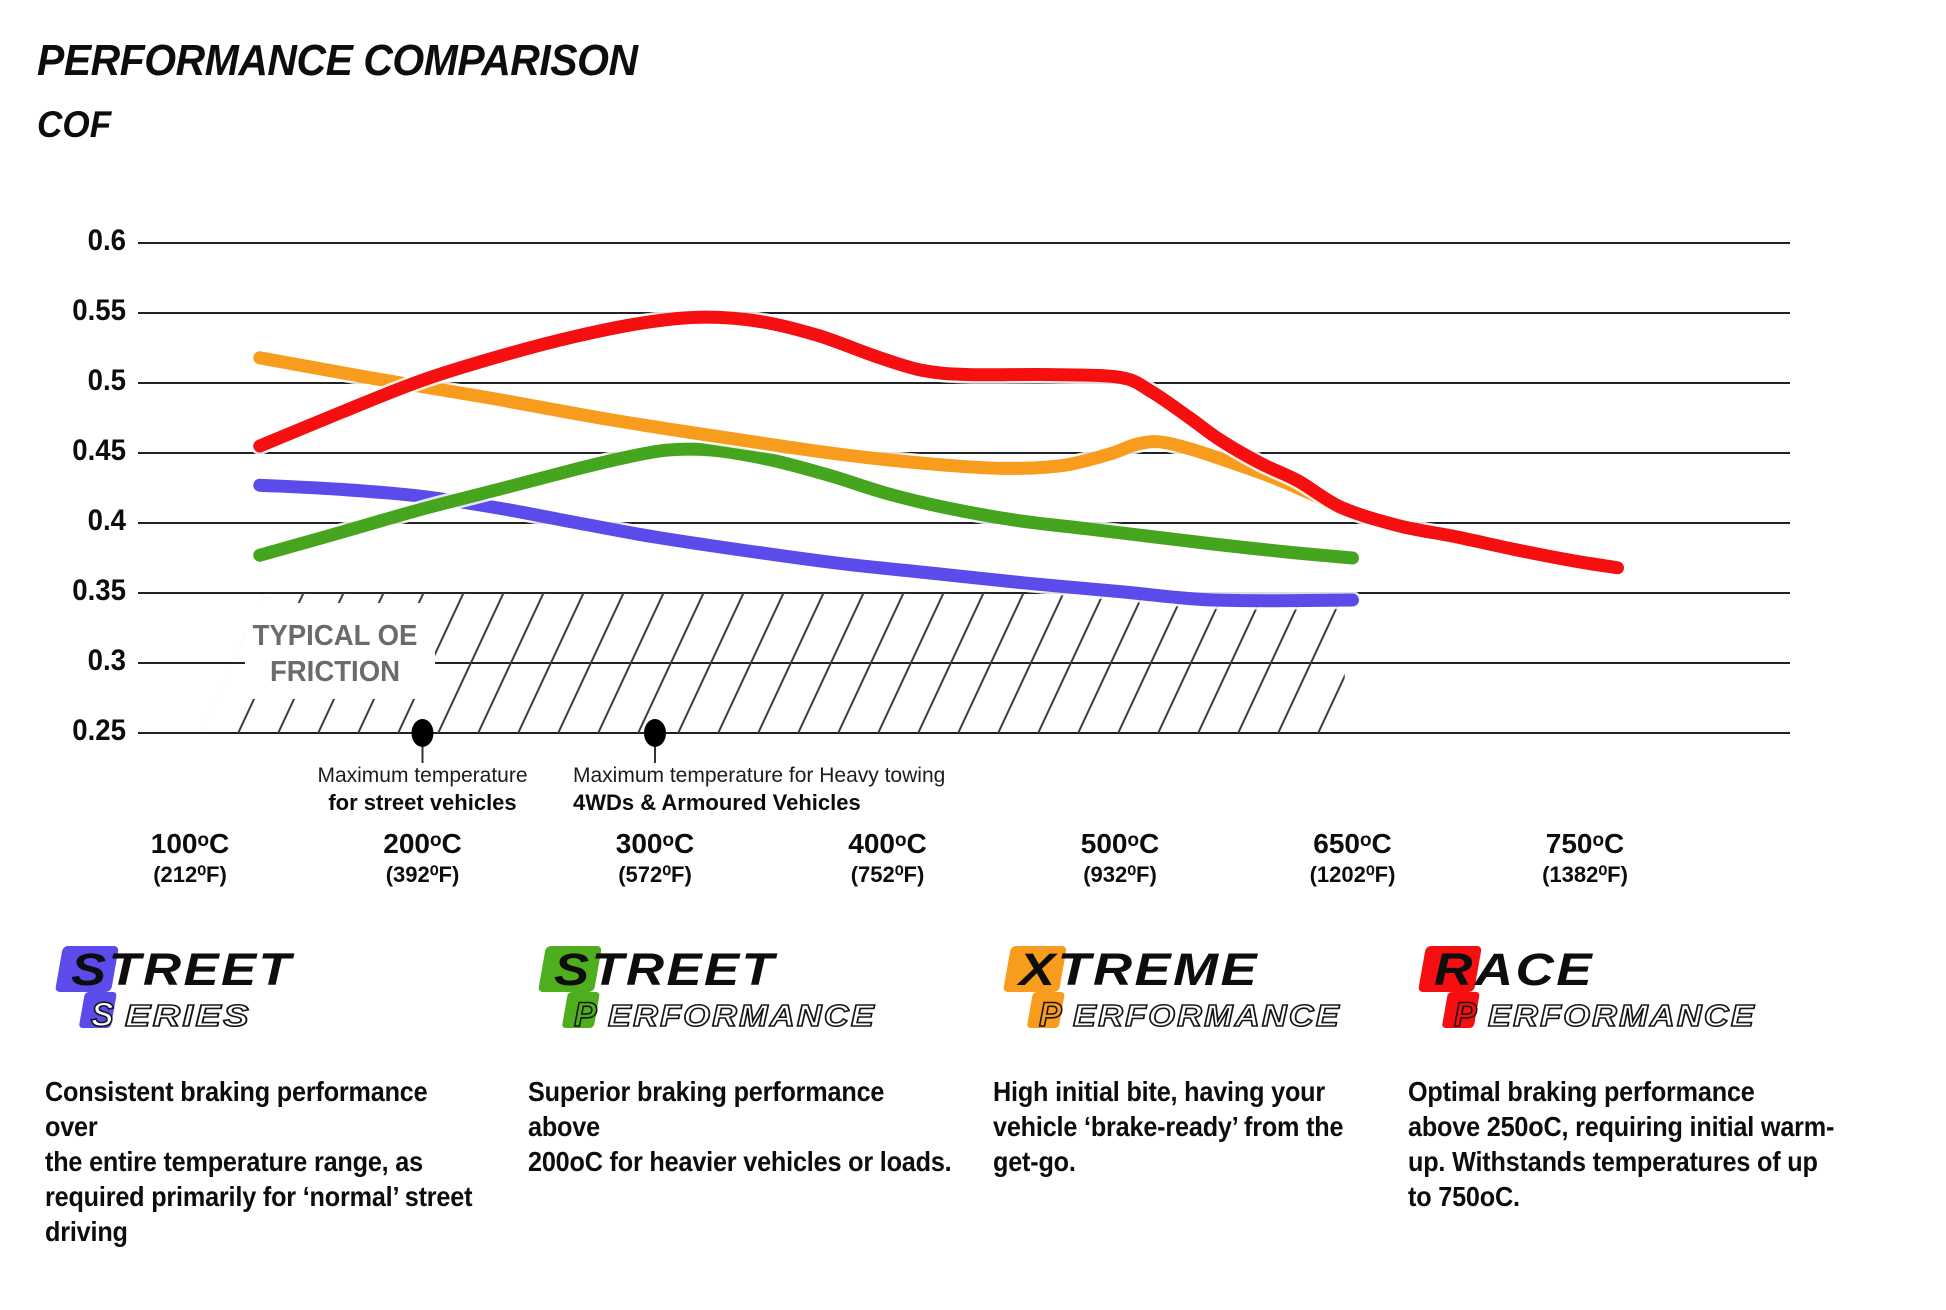 This screenshot has width=1946, height=1310. Describe the element at coordinates (106, 240) in the screenshot. I see `y-tick-label-0.6: 0.6` at that location.